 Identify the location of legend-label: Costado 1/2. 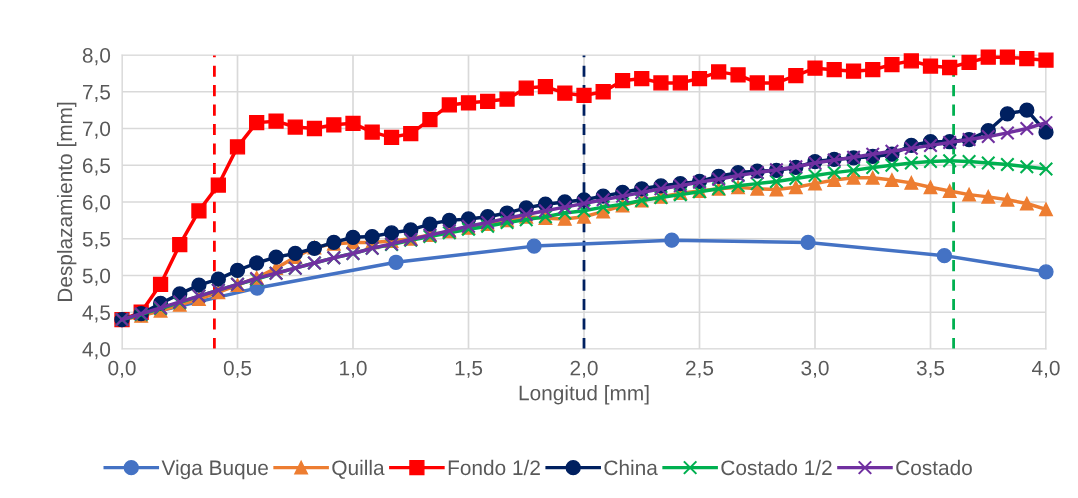
(776, 467).